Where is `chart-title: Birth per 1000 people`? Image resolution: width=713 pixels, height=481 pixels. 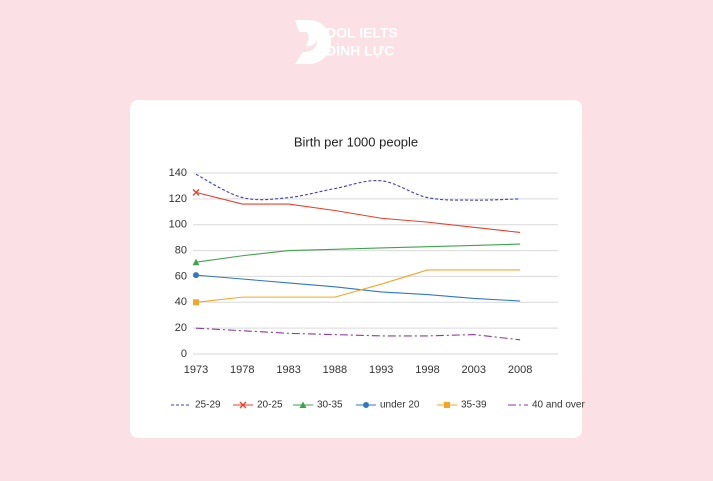 chart-title: Birth per 1000 people is located at coordinates (356, 141).